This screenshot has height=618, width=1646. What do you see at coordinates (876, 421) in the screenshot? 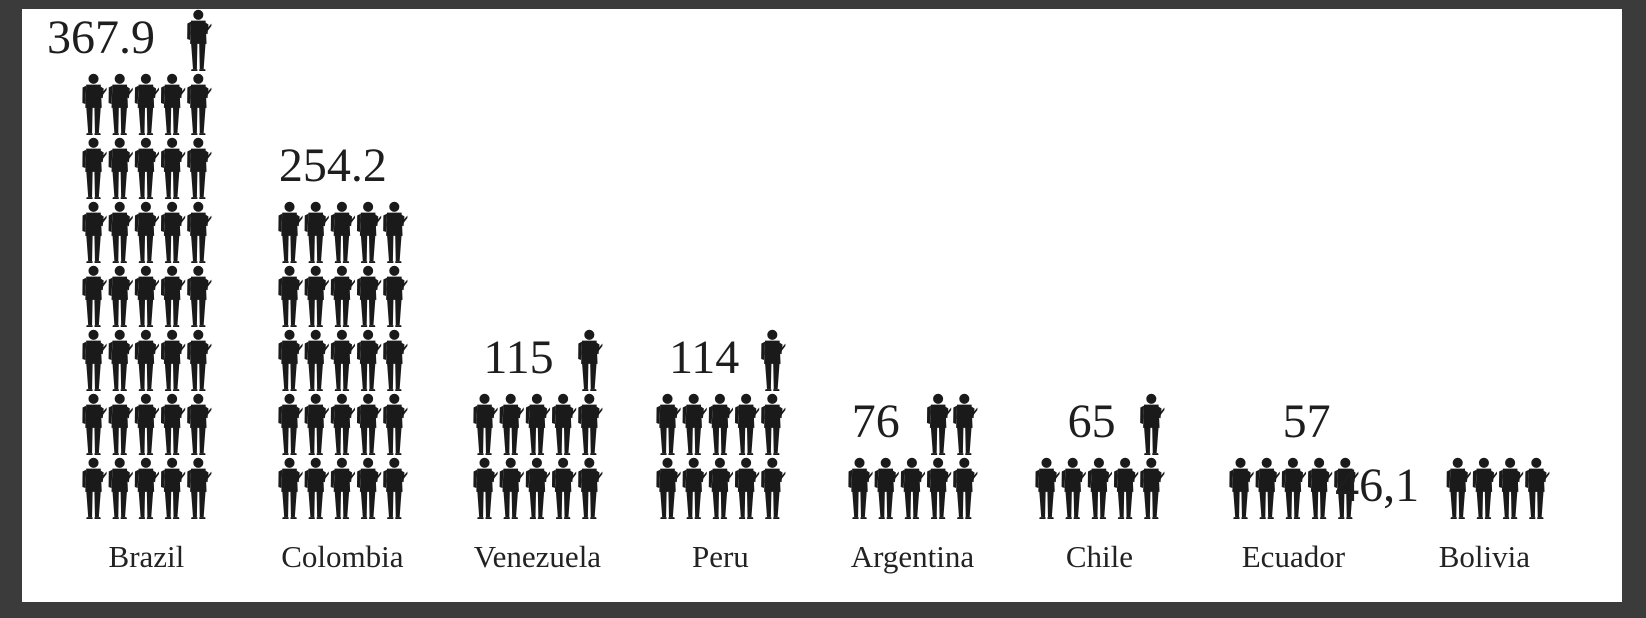
I see `value-label: 76` at bounding box center [876, 421].